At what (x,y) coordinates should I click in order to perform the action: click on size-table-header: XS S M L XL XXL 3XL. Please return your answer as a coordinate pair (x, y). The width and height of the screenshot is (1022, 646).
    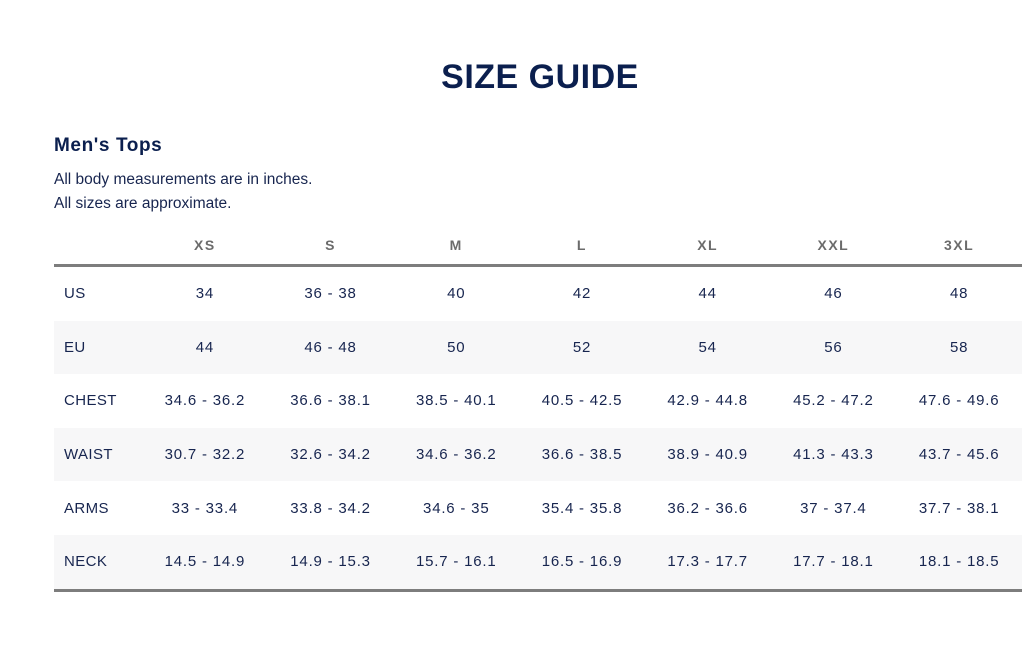
    Looking at the image, I should click on (538, 246).